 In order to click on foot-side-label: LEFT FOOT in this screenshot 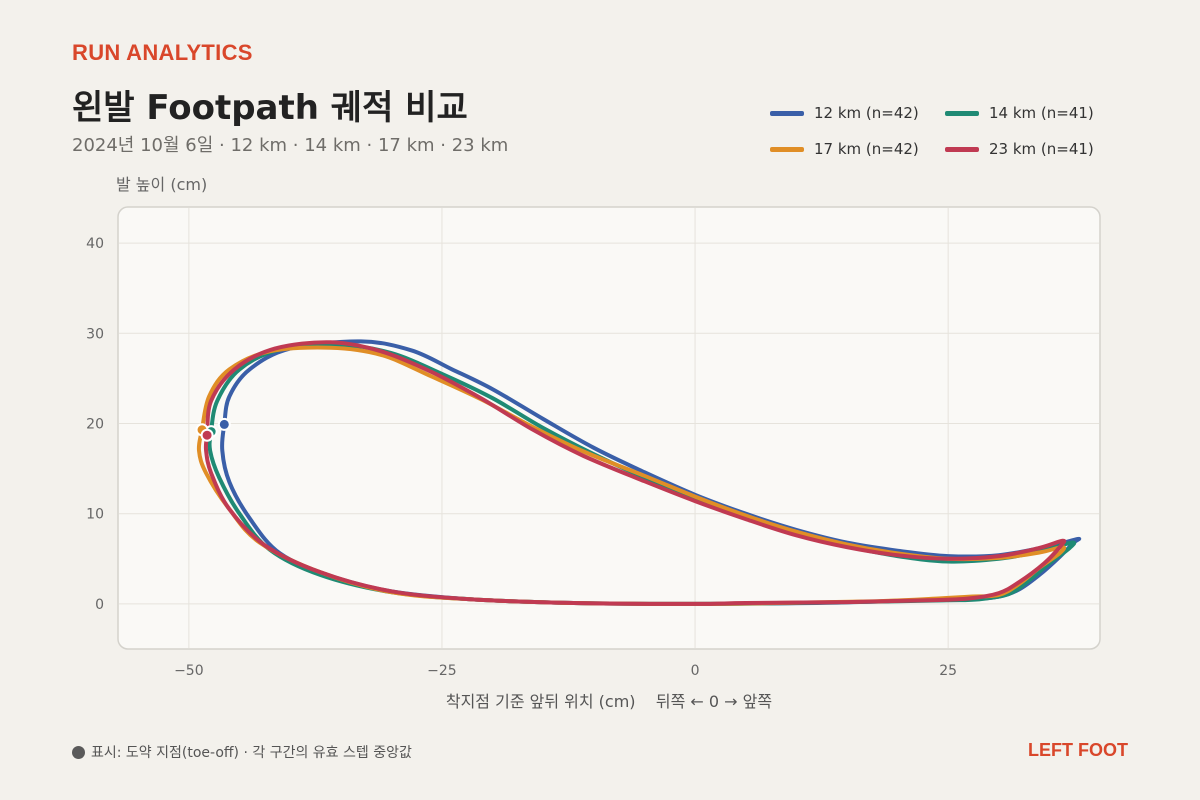, I will do `click(1078, 750)`.